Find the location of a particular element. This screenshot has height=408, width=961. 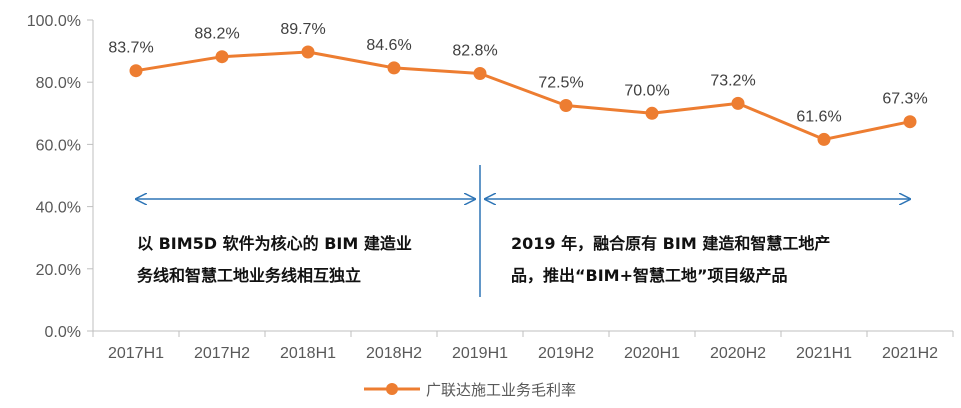

legend: 广联达施工业务毛利率 is located at coordinates (470, 390).